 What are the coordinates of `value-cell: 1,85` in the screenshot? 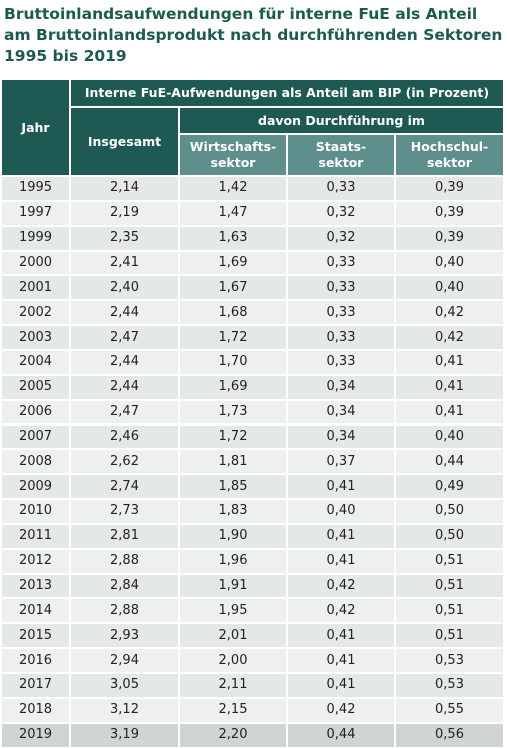 It's located at (233, 487).